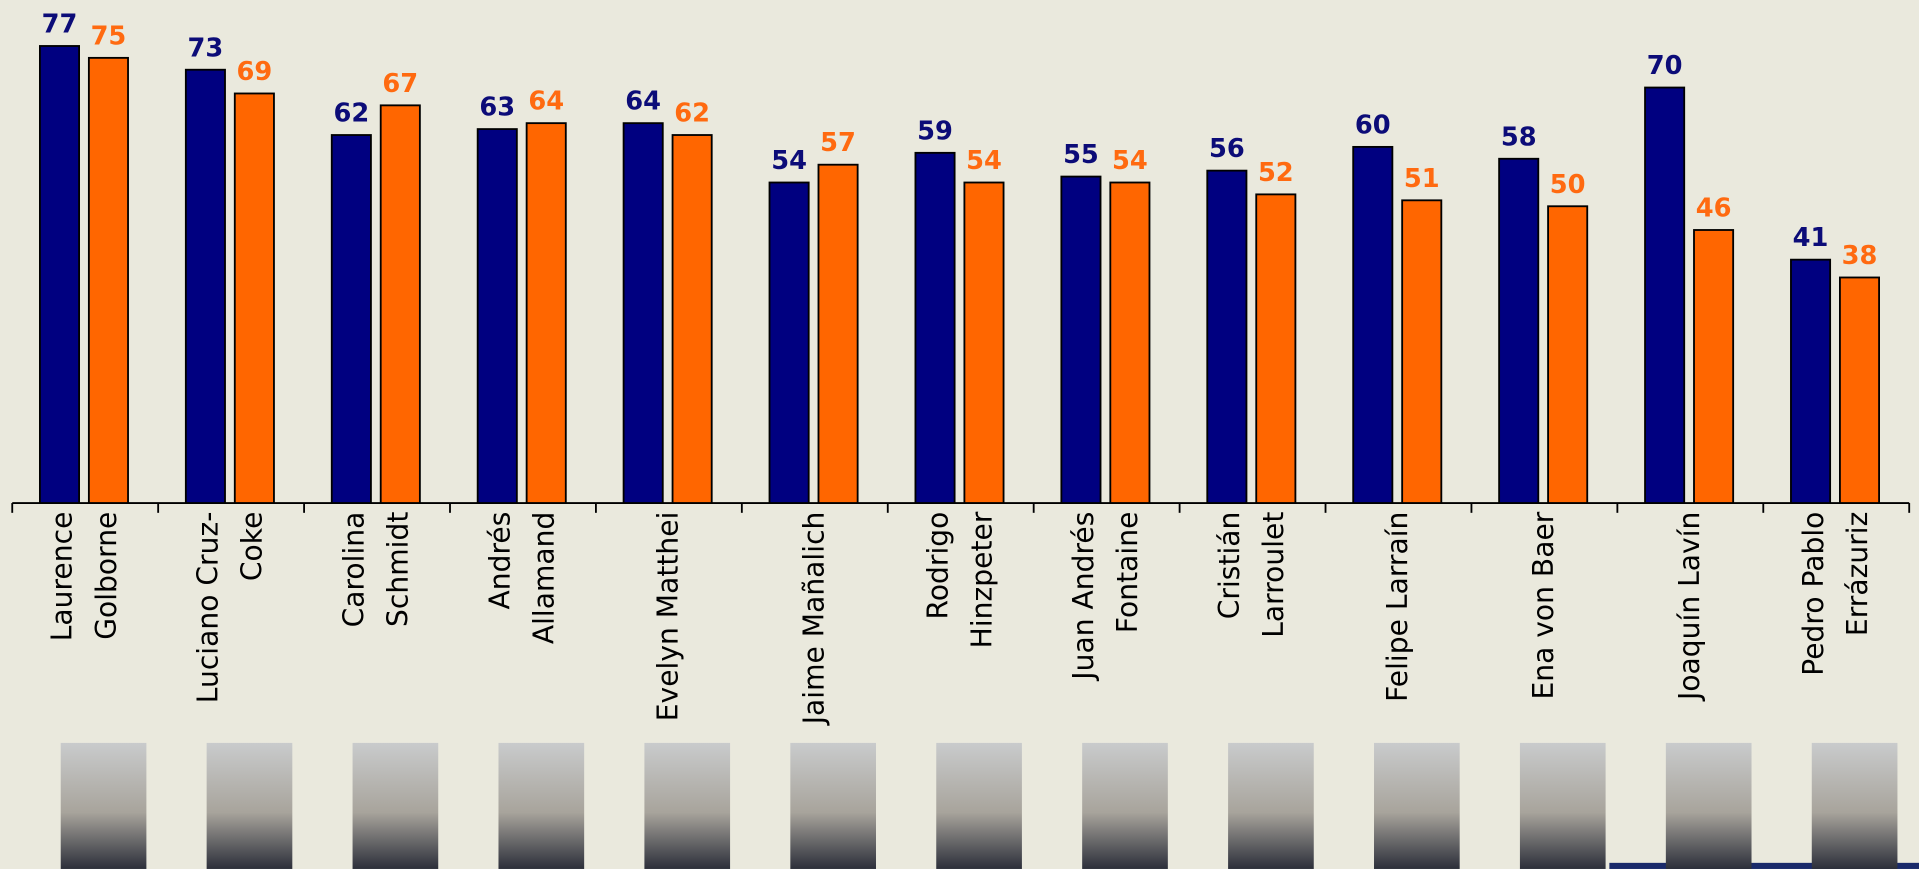 This screenshot has height=869, width=1919. I want to click on category-label-box: Laurence Golborne, so click(85, 576).